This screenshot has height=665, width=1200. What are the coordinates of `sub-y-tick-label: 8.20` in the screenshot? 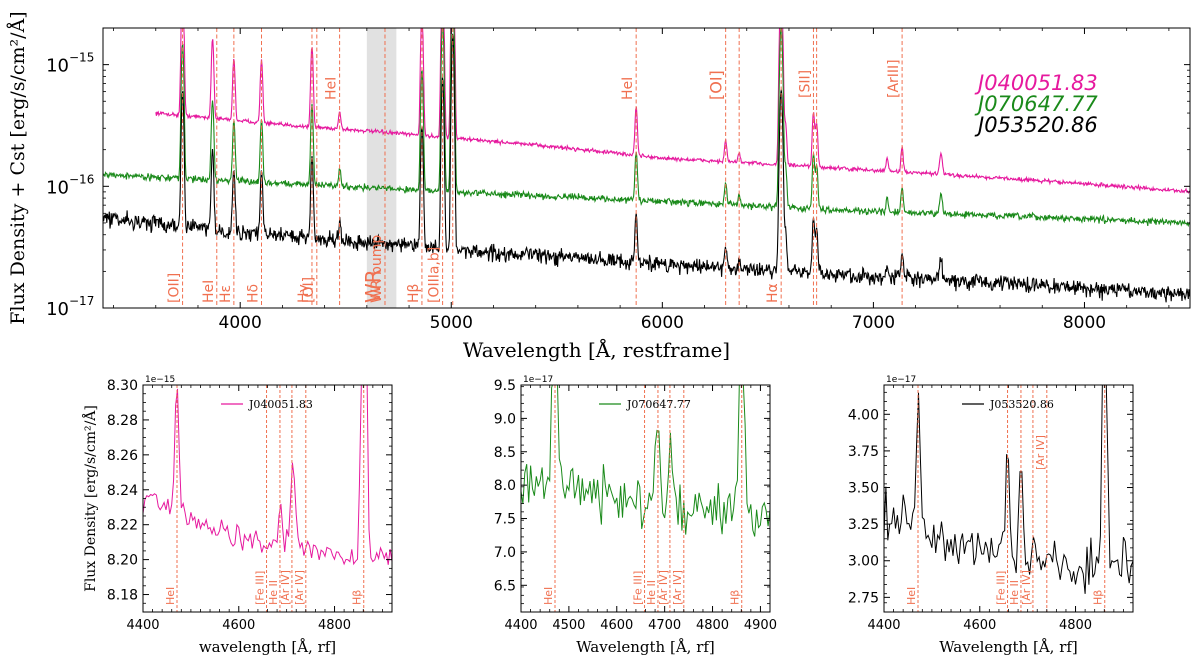 It's located at (122, 561).